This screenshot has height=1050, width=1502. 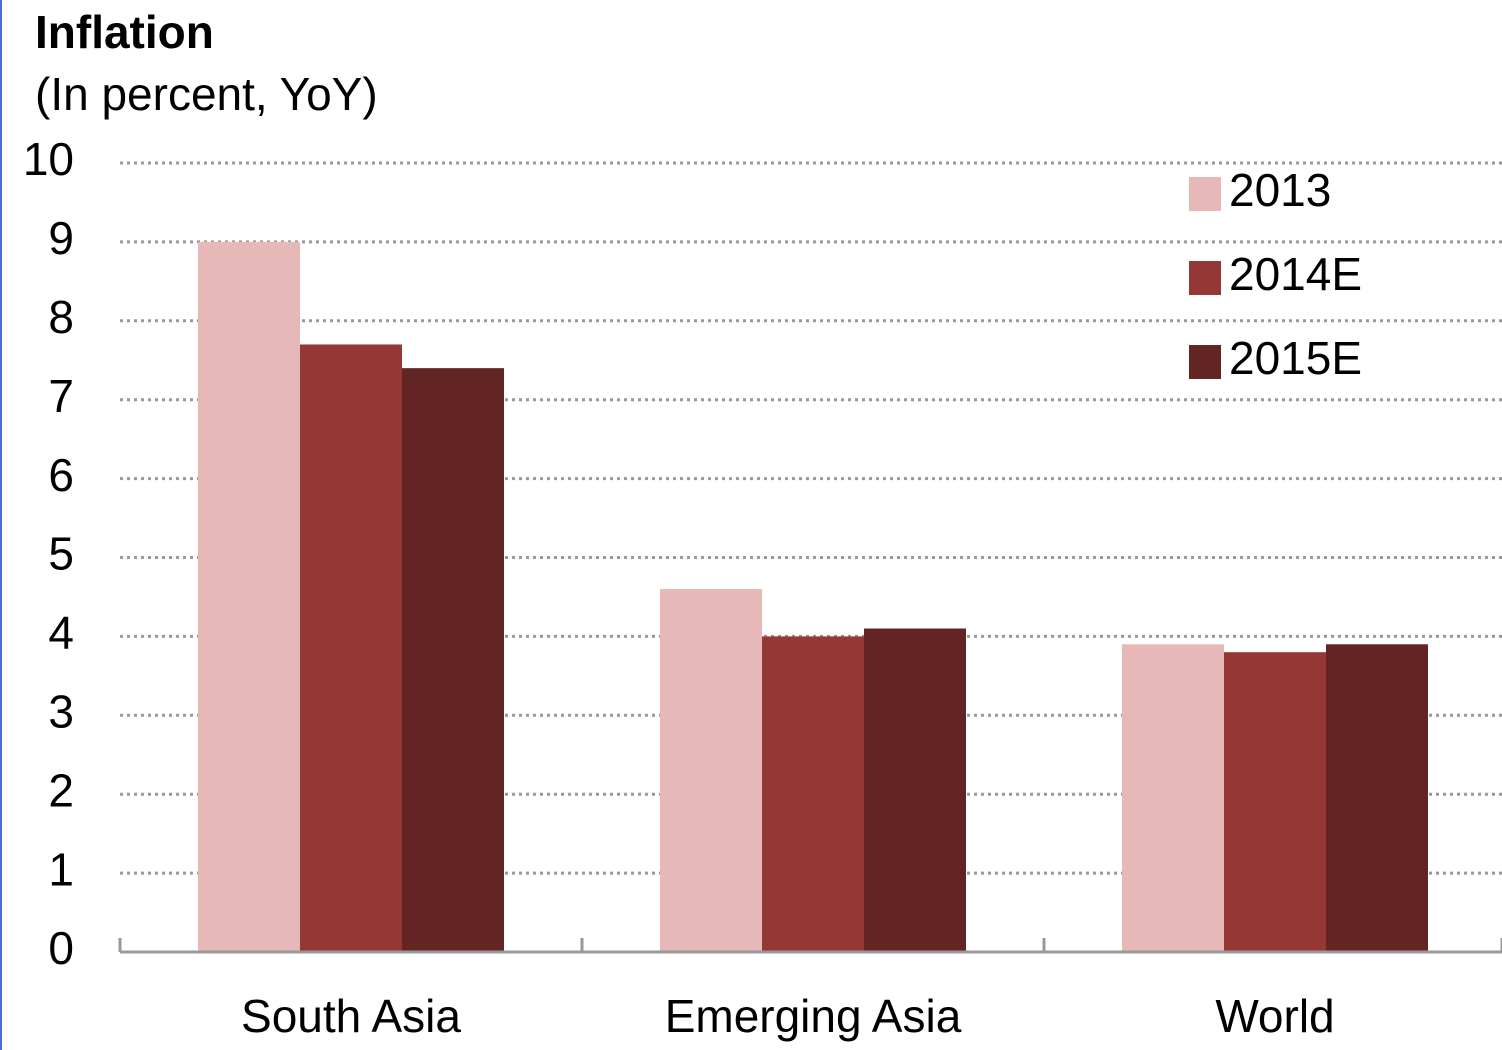 What do you see at coordinates (1274, 1016) in the screenshot?
I see `x-tick-label: World` at bounding box center [1274, 1016].